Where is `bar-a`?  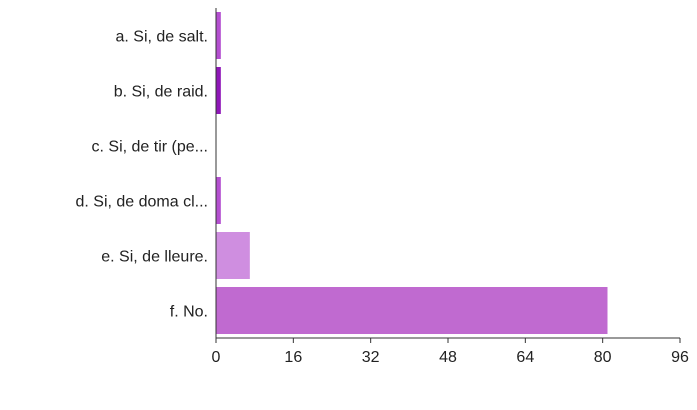 bar-a is located at coordinates (218, 35).